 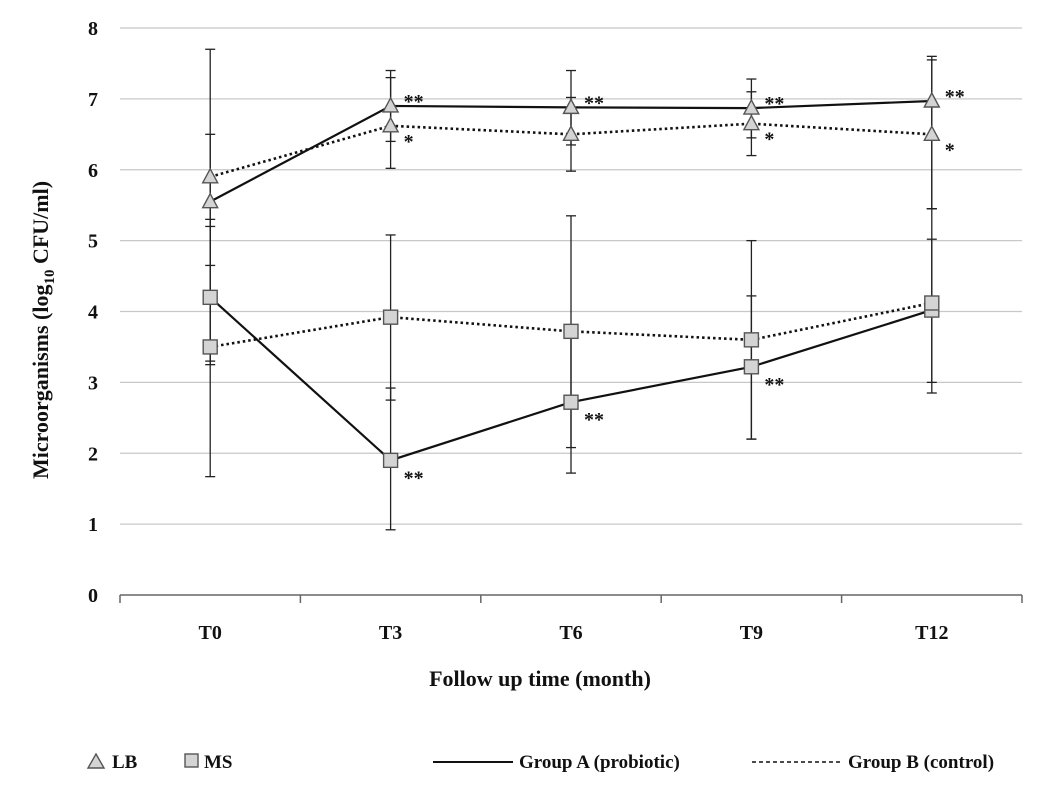 I want to click on y-axis-title: Microorganisms (log10 CFU/ml), so click(x=43, y=330).